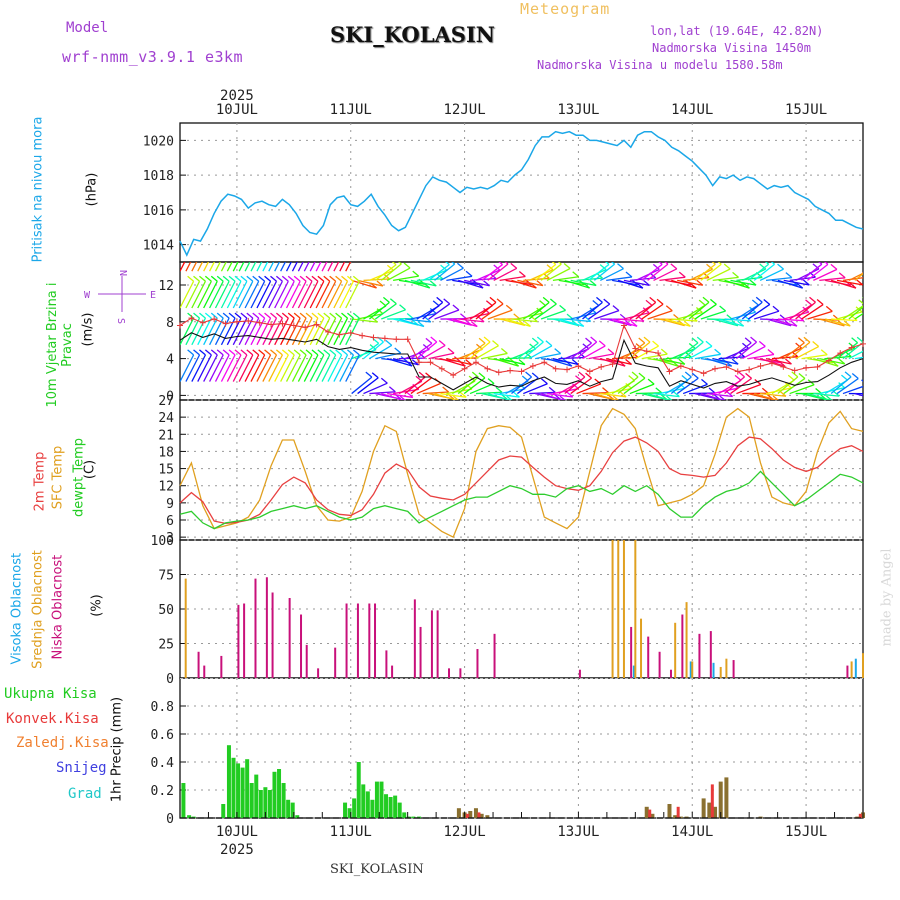  What do you see at coordinates (887, 597) in the screenshot?
I see `watermark: made by Angel` at bounding box center [887, 597].